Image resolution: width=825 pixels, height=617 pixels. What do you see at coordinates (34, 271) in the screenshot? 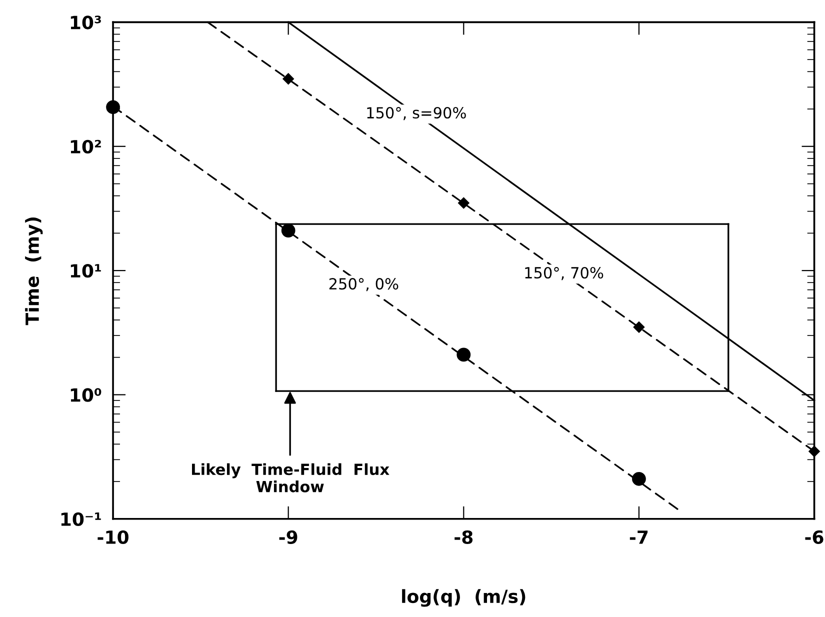
I see `y-axis-title: Time (my)` at bounding box center [34, 271].